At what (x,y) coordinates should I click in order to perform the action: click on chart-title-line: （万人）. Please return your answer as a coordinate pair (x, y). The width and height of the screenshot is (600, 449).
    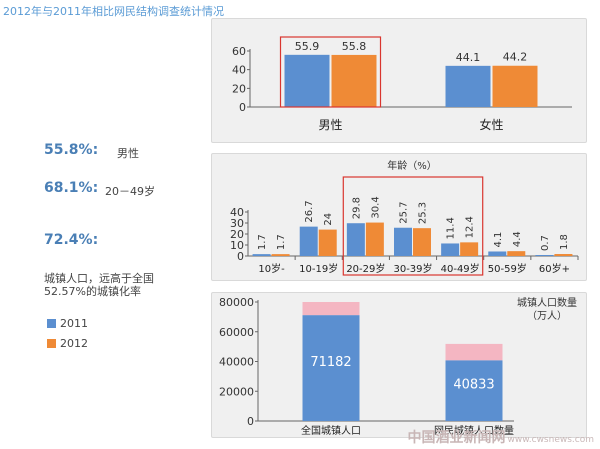
    Looking at the image, I should click on (547, 316).